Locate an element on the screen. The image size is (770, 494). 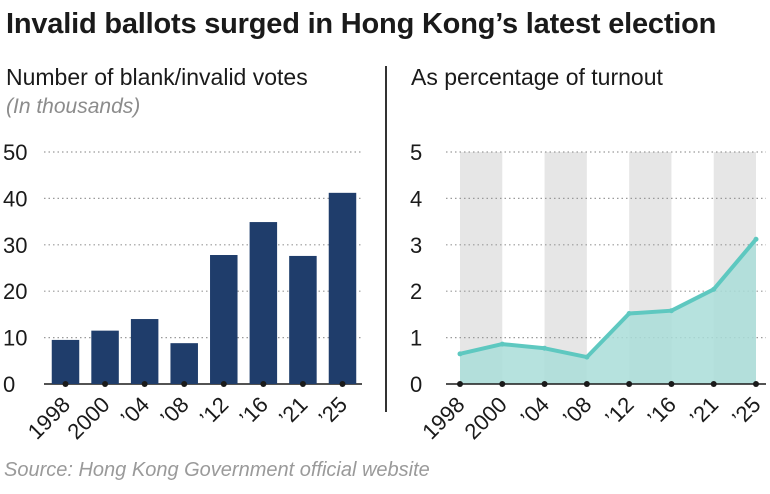
series-line is located at coordinates (608, 298).